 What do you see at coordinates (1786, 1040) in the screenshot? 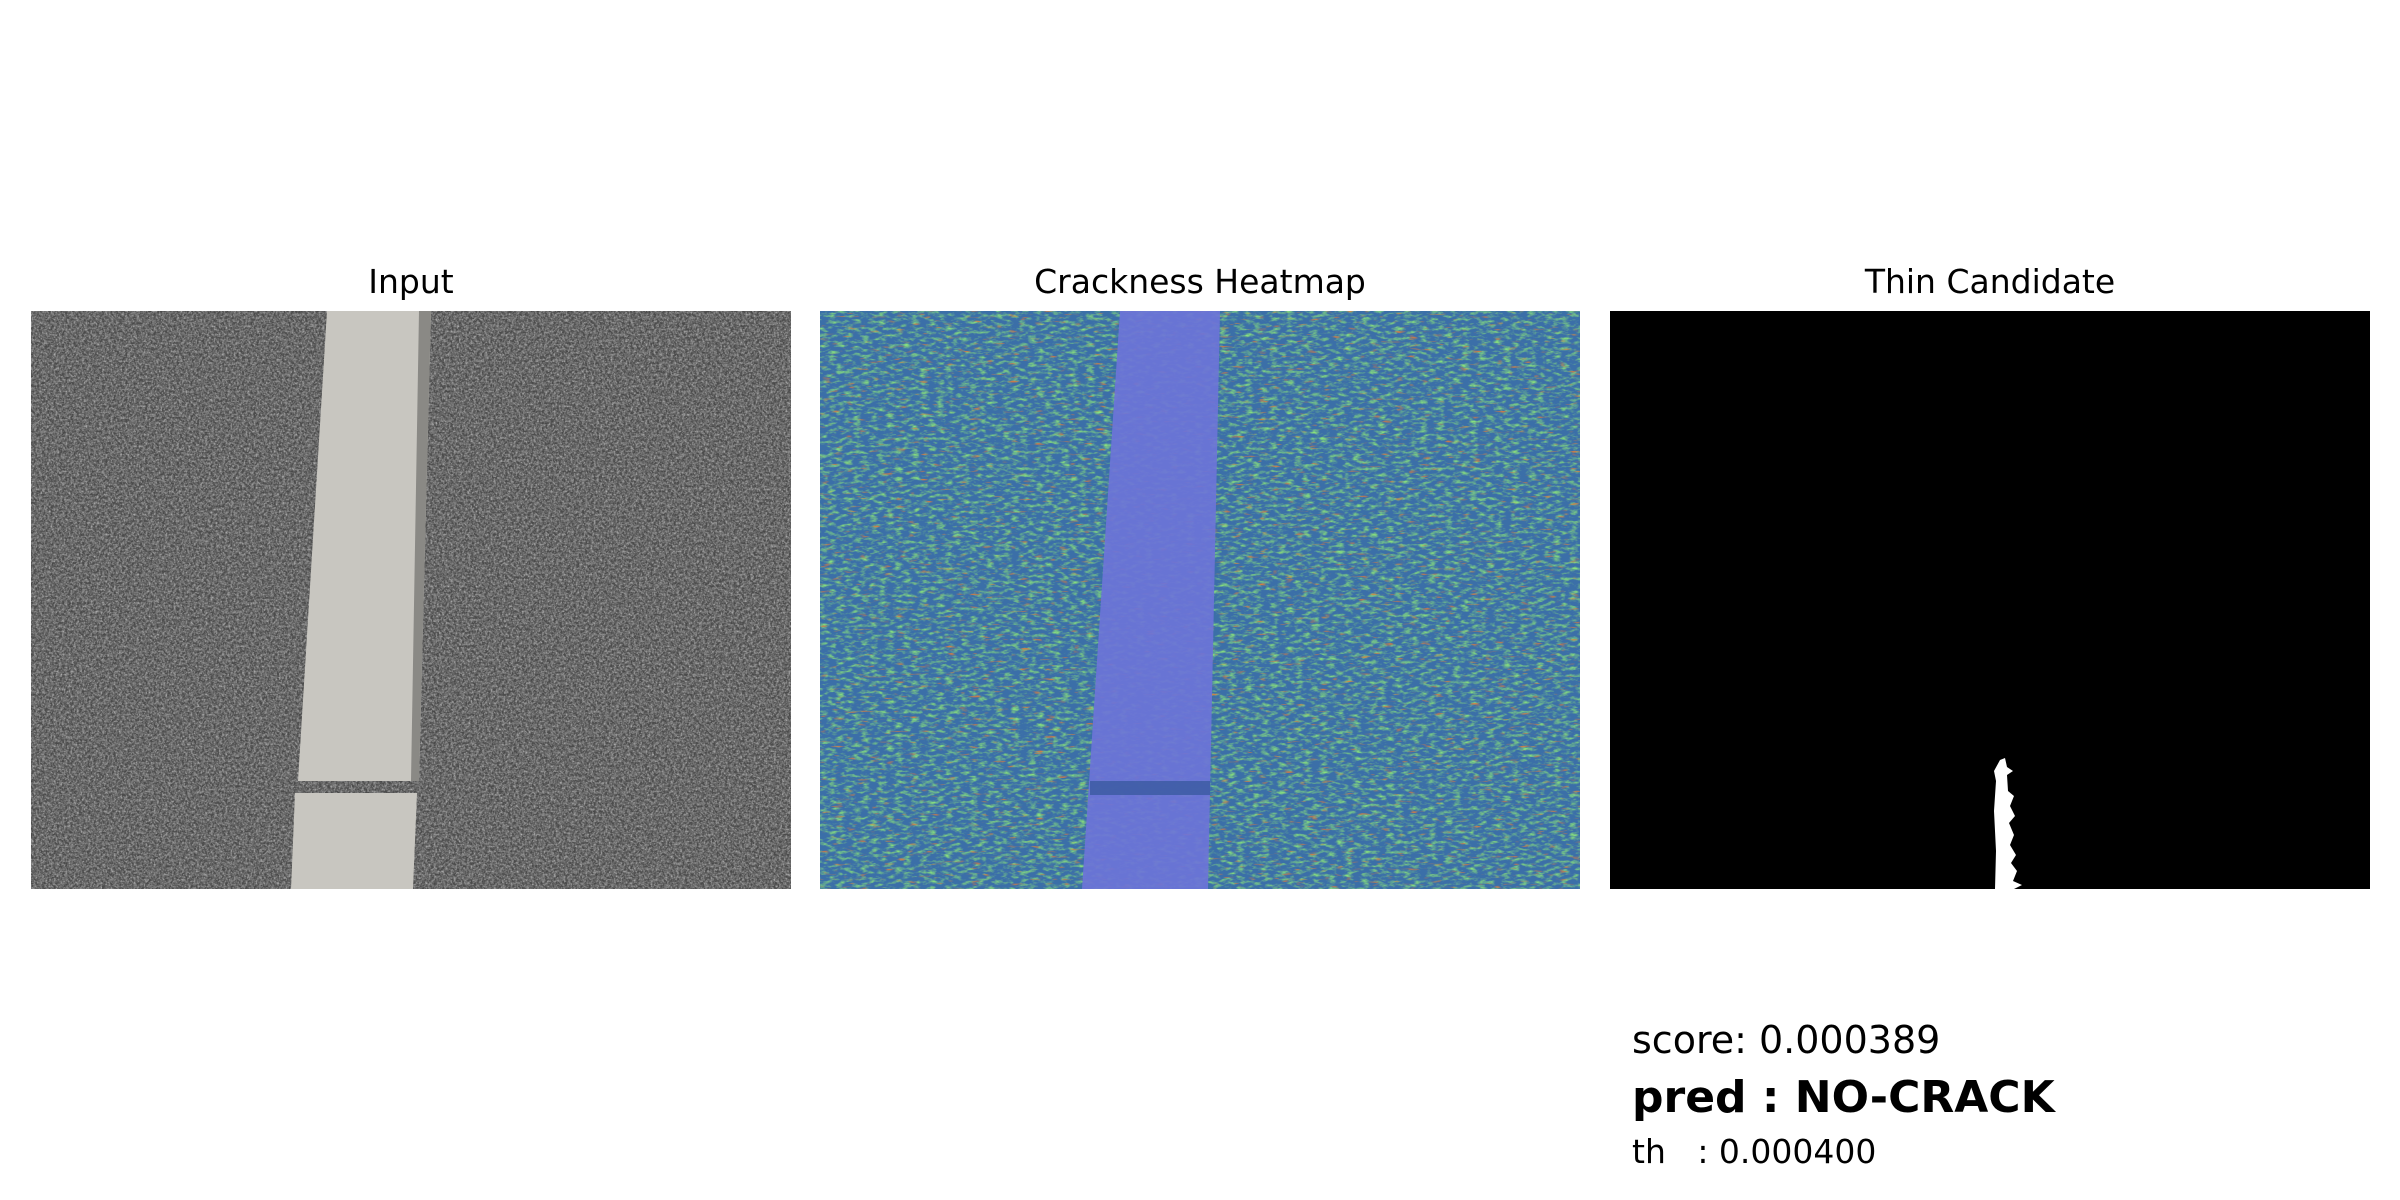
I see `score-text: score: 0.000389` at bounding box center [1786, 1040].